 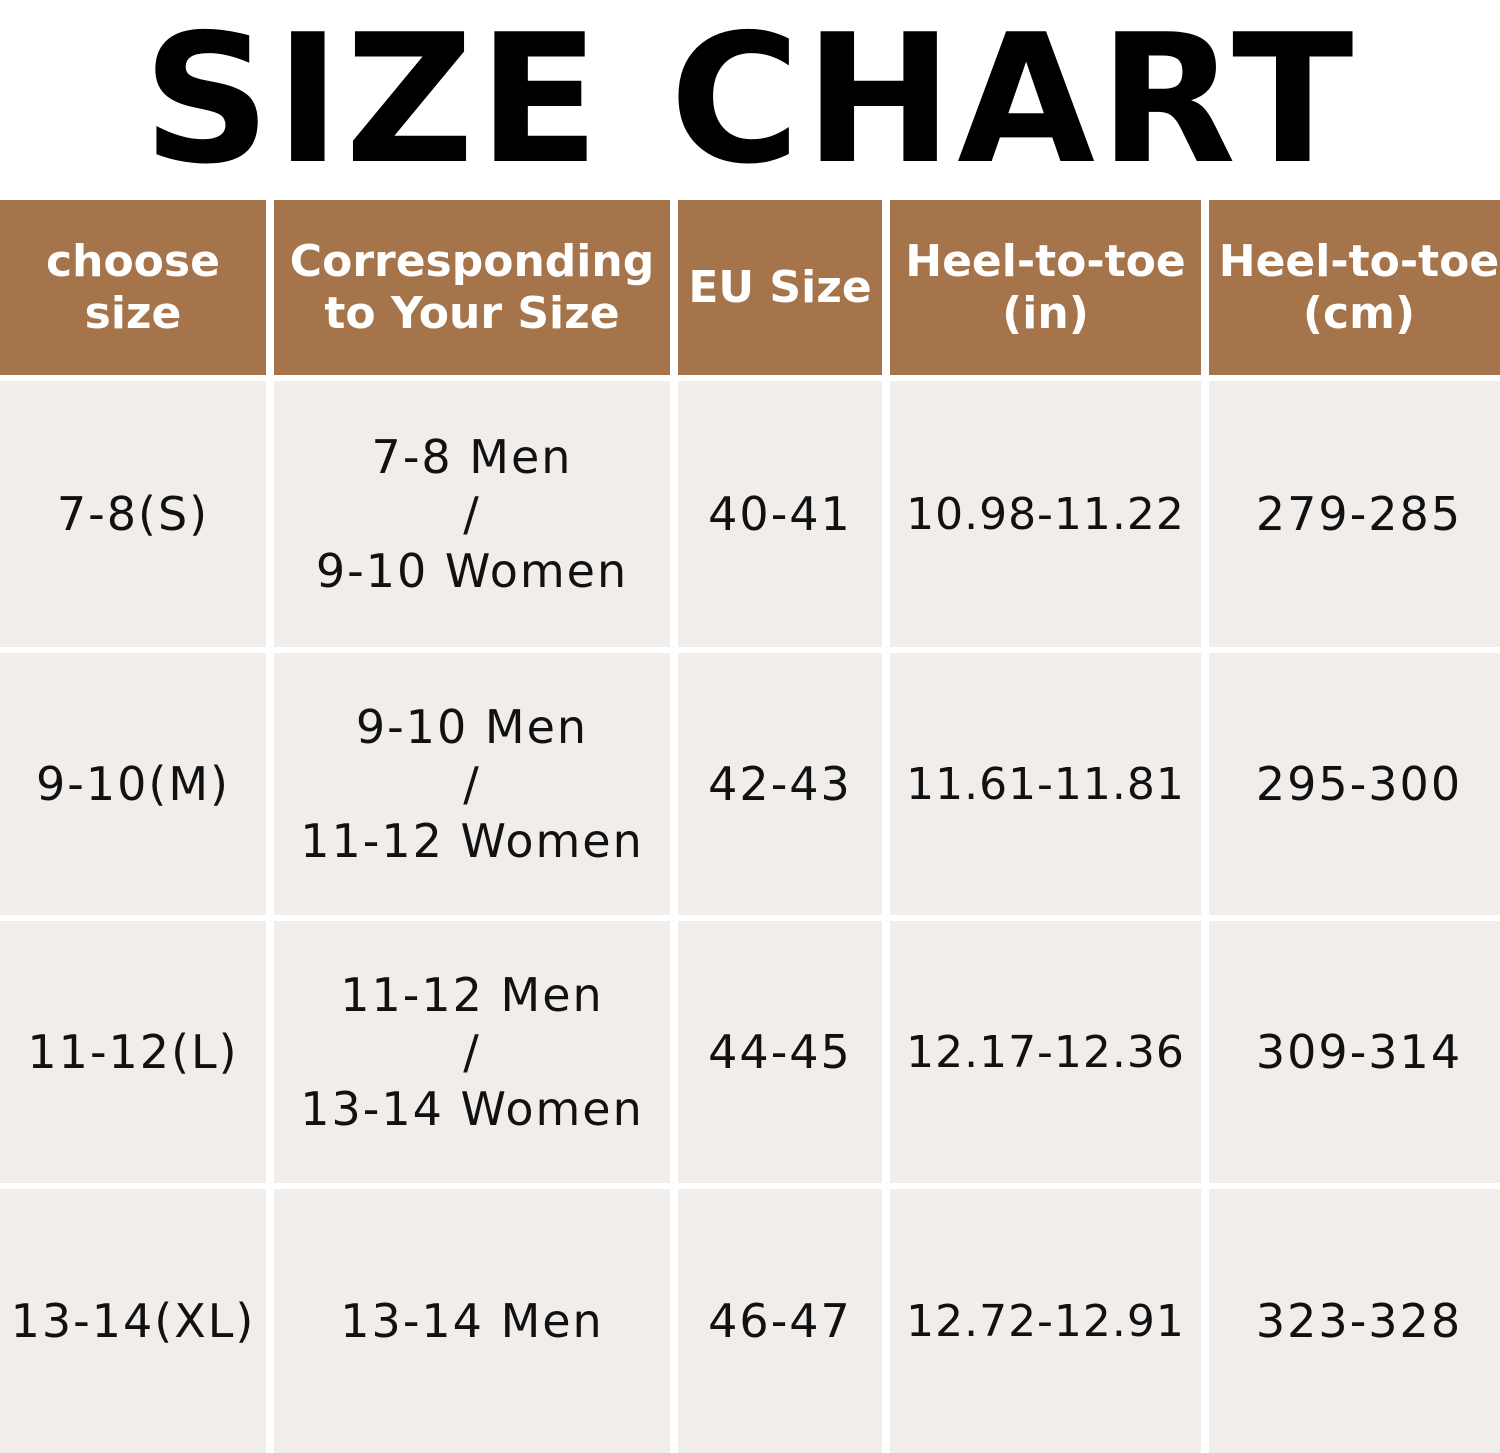 What do you see at coordinates (472, 514) in the screenshot?
I see `row-1-corresponding-size: 7-8 Men / 9-10 Women` at bounding box center [472, 514].